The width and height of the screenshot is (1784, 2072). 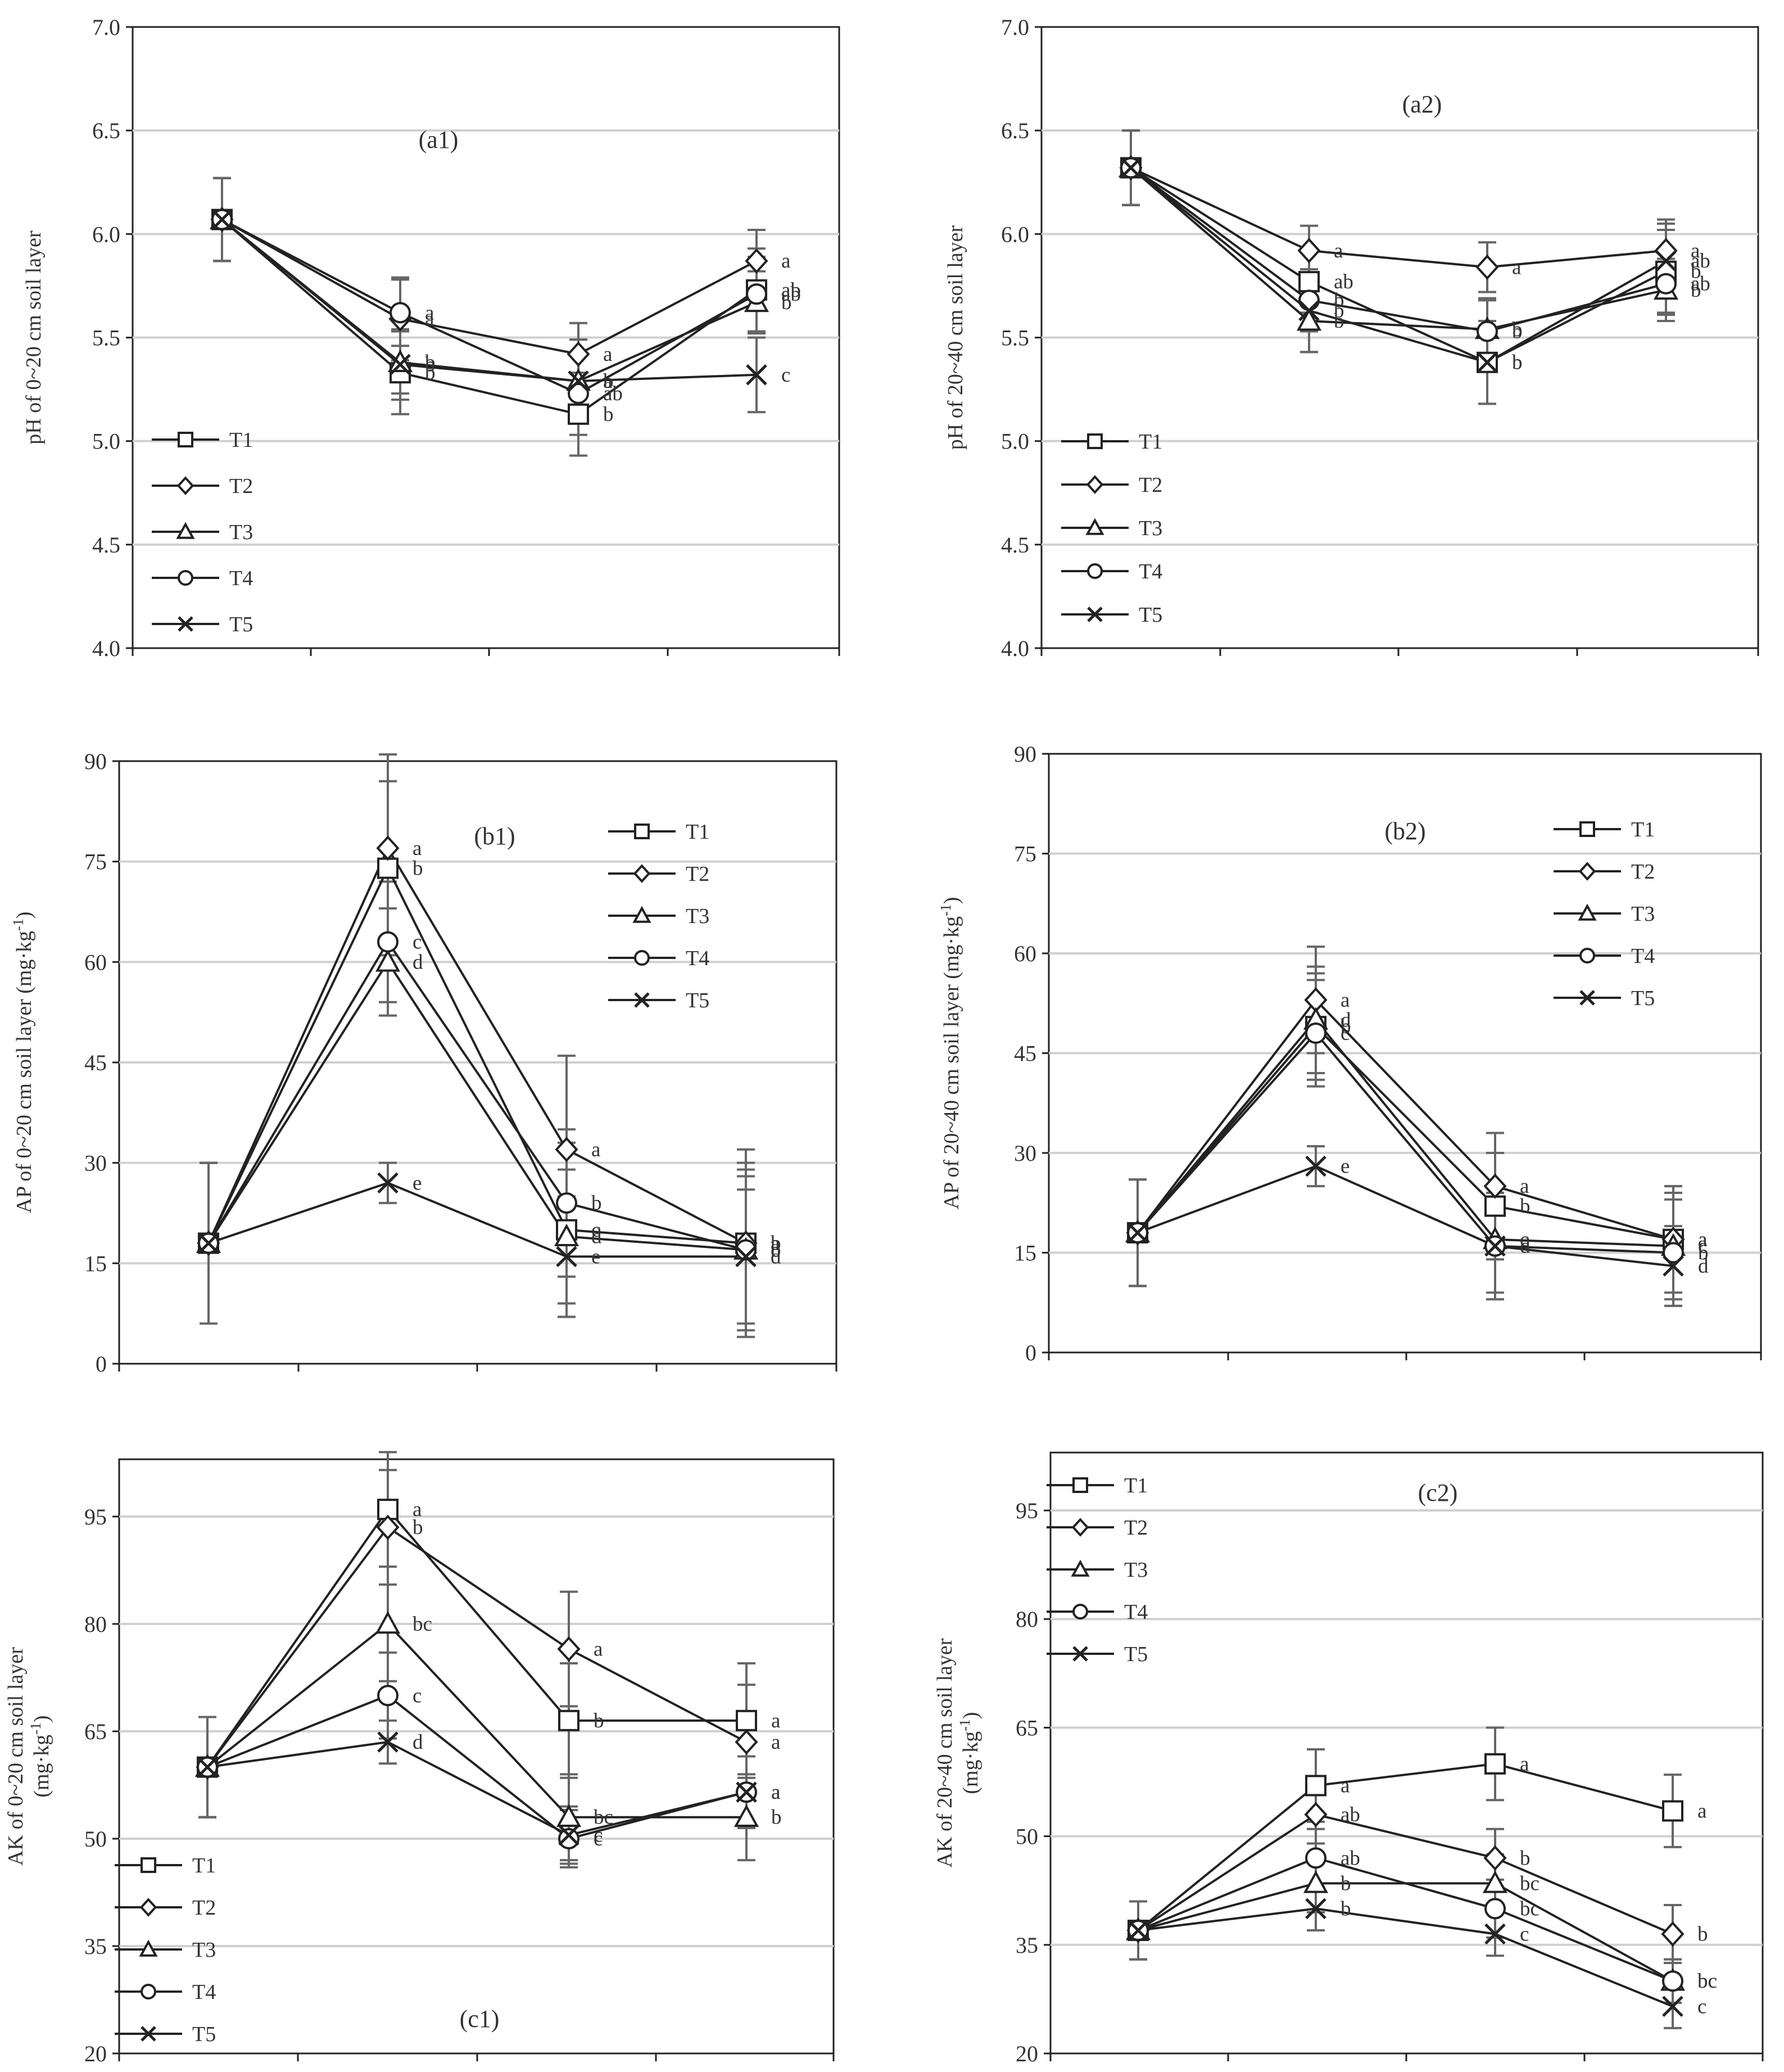 I want to click on panel-4-ytick-label: 0, so click(x=1030, y=1352).